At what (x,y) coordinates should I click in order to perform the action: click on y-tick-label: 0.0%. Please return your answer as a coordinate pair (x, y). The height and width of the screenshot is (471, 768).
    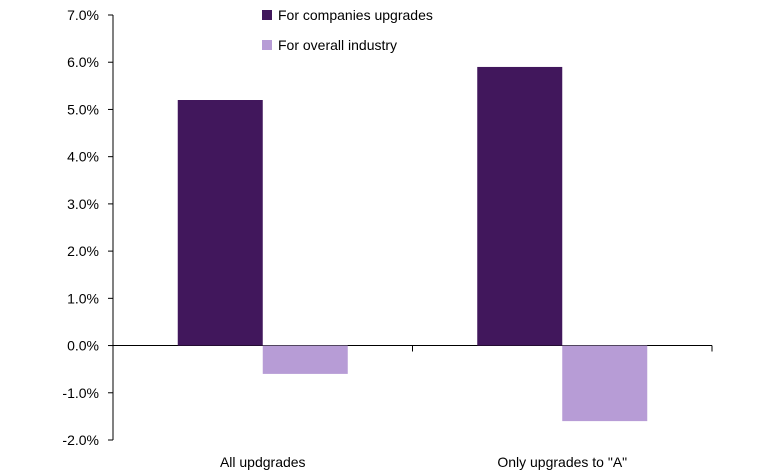
    Looking at the image, I should click on (83, 346).